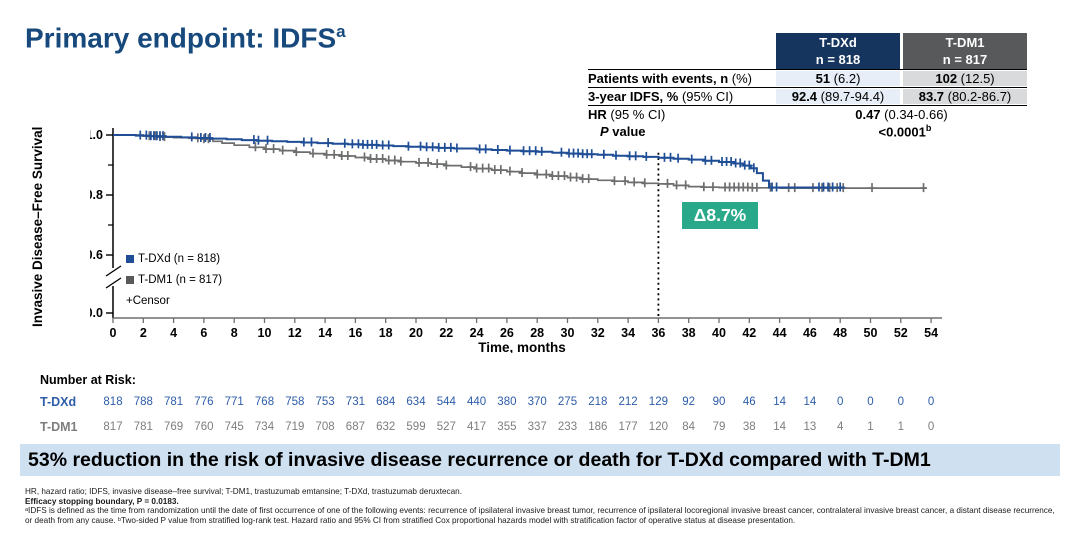 This screenshot has height=544, width=1080. Describe the element at coordinates (628, 402) in the screenshot. I see `risk-count: 212` at that location.